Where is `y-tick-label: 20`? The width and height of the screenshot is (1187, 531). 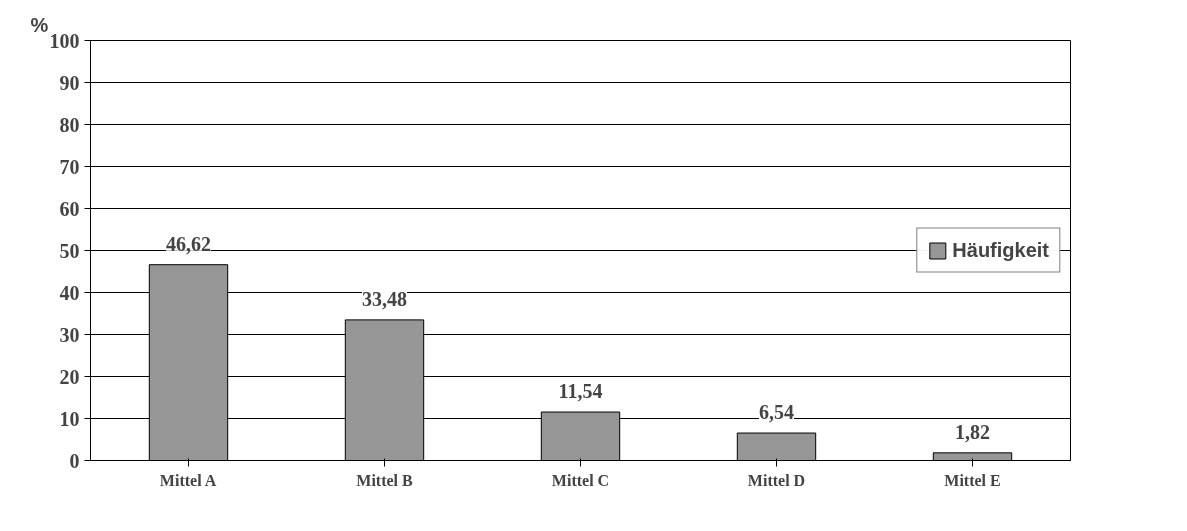
y-tick-label: 20 is located at coordinates (69, 376).